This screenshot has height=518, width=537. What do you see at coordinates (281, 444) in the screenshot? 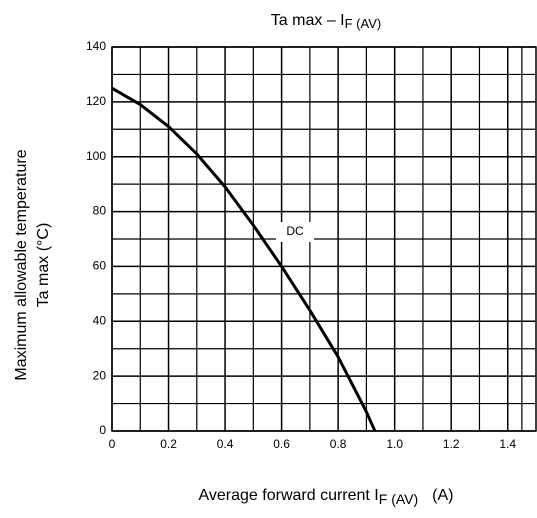
I see `x-tick-label: 0.6` at bounding box center [281, 444].